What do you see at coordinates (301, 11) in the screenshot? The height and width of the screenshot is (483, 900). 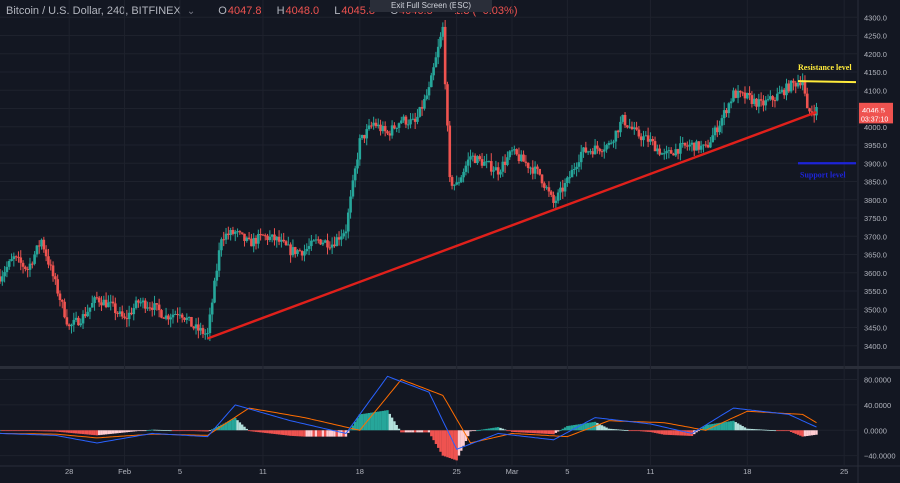 I see `ohlc-high: H4048.0` at bounding box center [301, 11].